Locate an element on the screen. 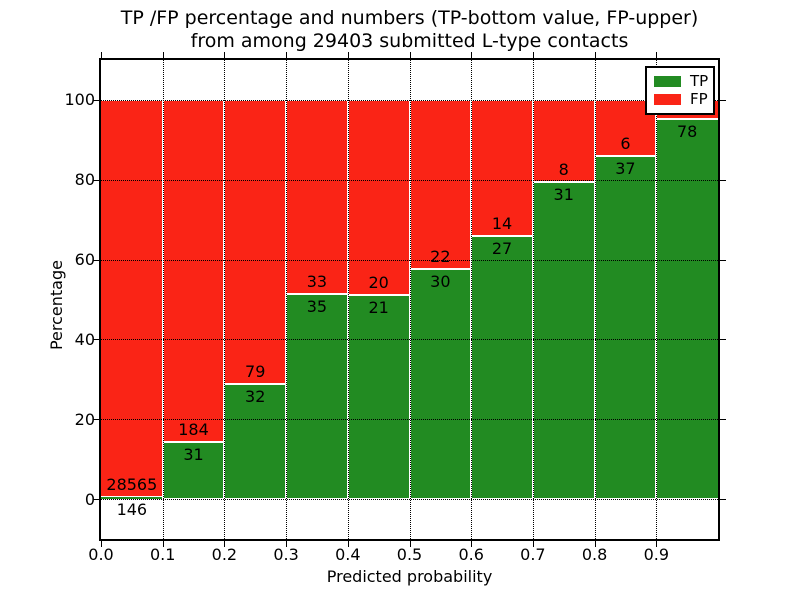 The image size is (800, 600). x-tick-label: 0.4 is located at coordinates (348, 554).